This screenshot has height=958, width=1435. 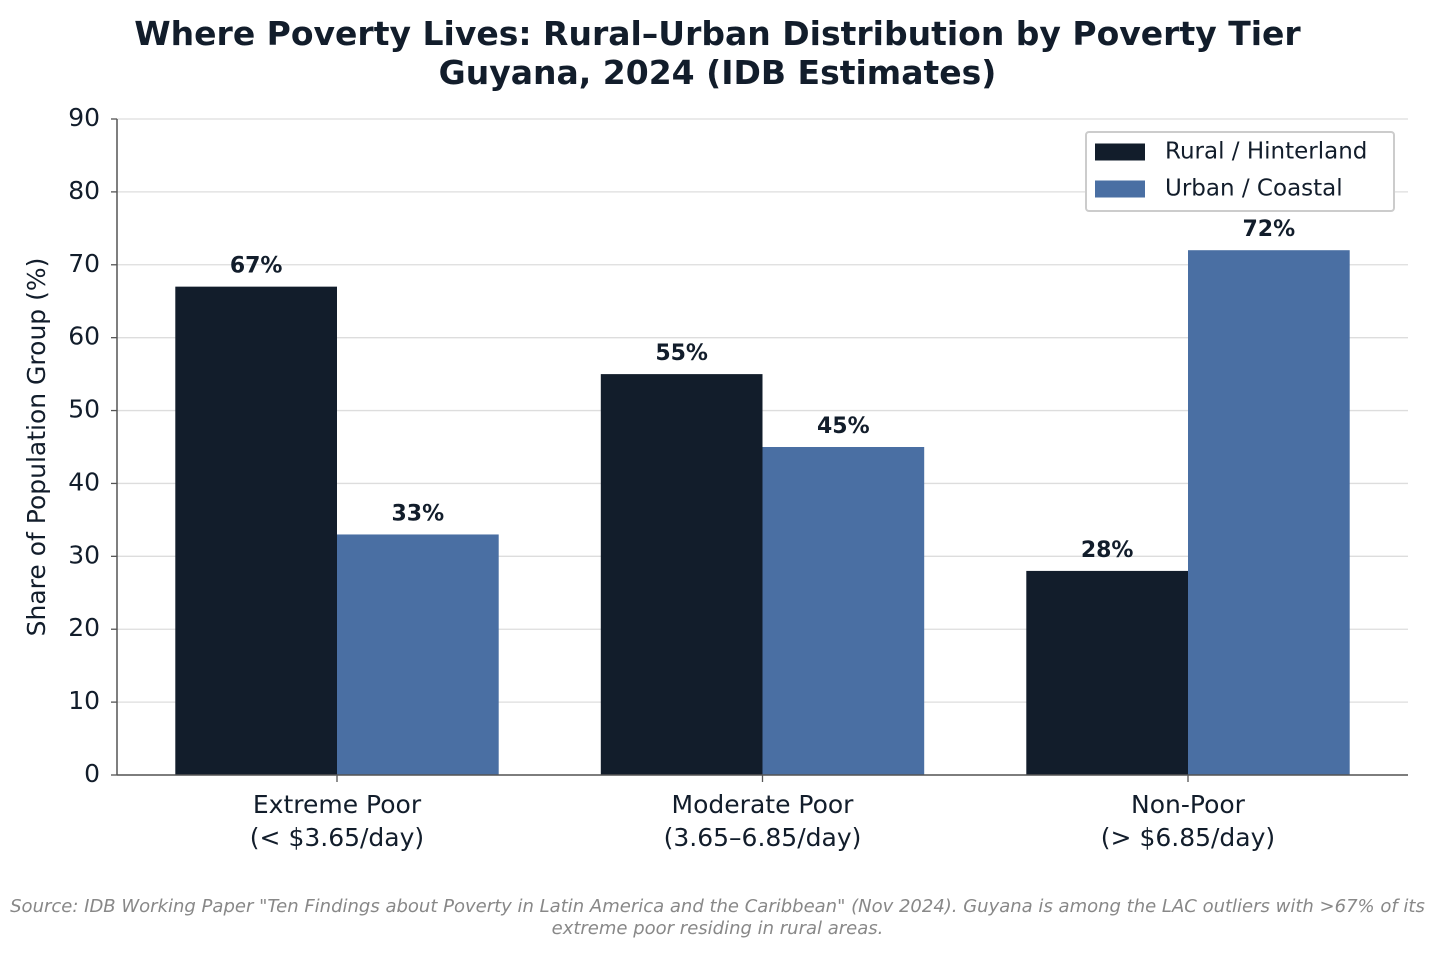 I want to click on y-axis-label: Share of Population Group (%), so click(x=36, y=447).